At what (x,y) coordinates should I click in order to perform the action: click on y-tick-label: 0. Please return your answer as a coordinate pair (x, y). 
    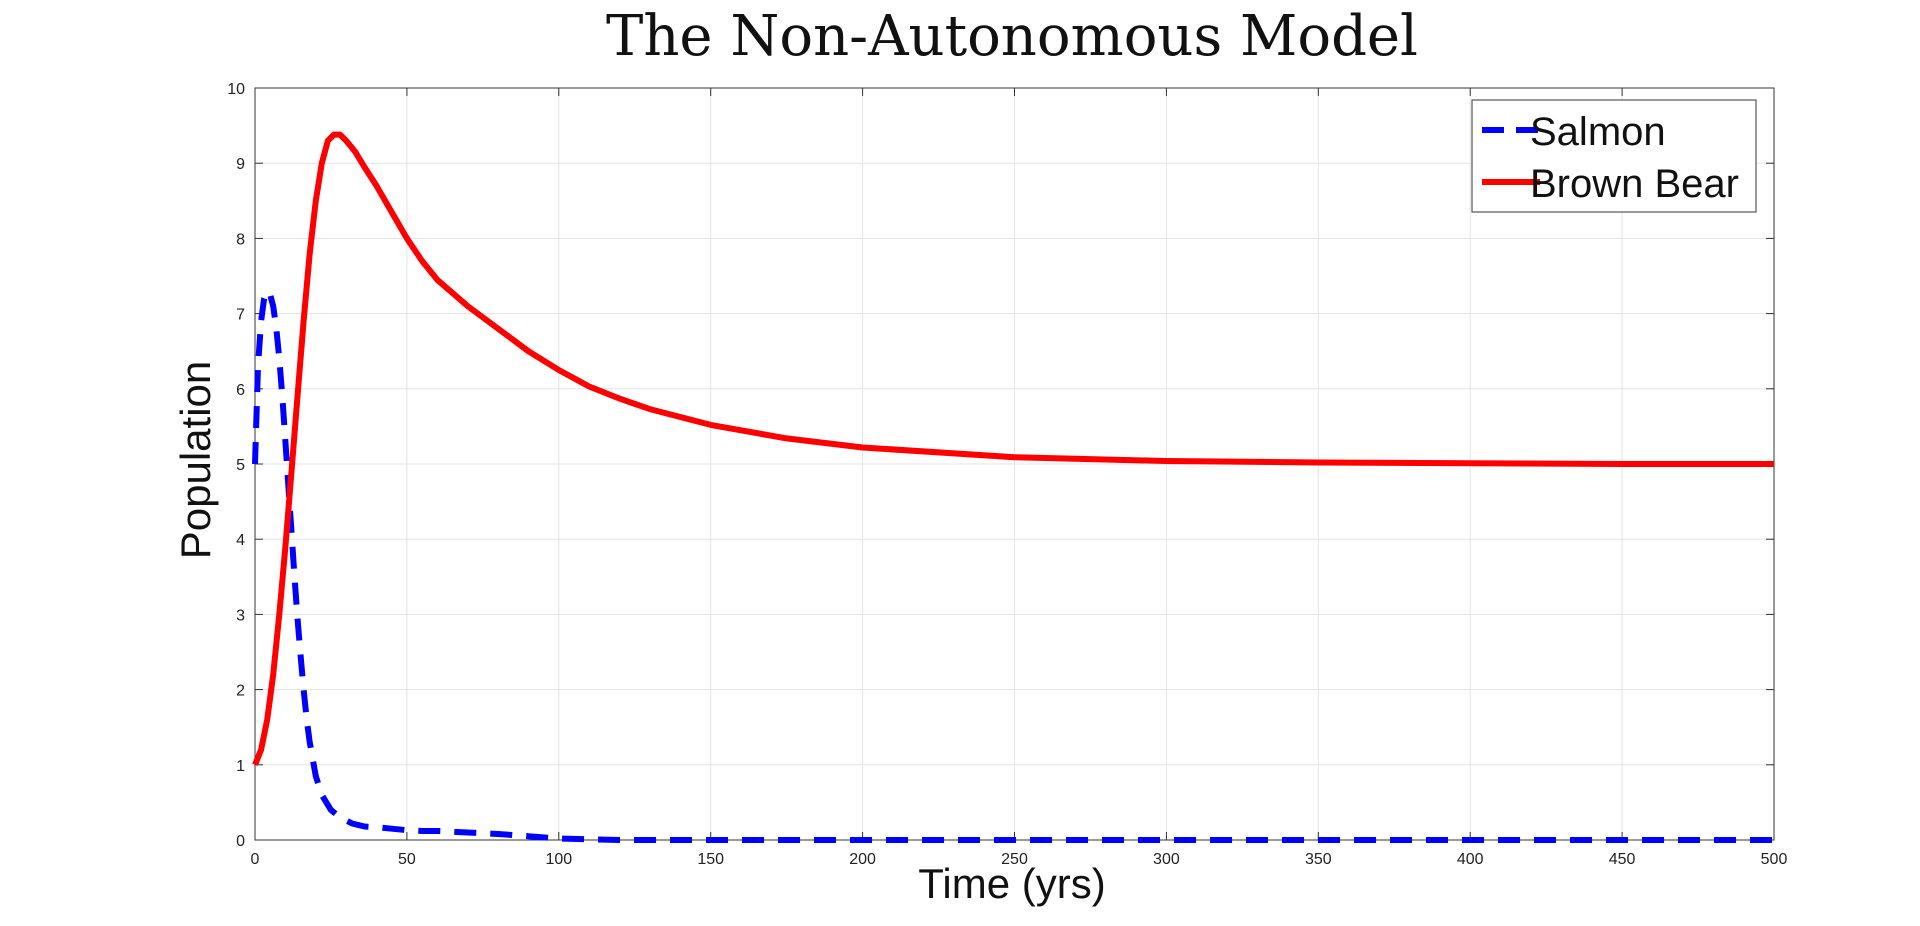
    Looking at the image, I should click on (240, 841).